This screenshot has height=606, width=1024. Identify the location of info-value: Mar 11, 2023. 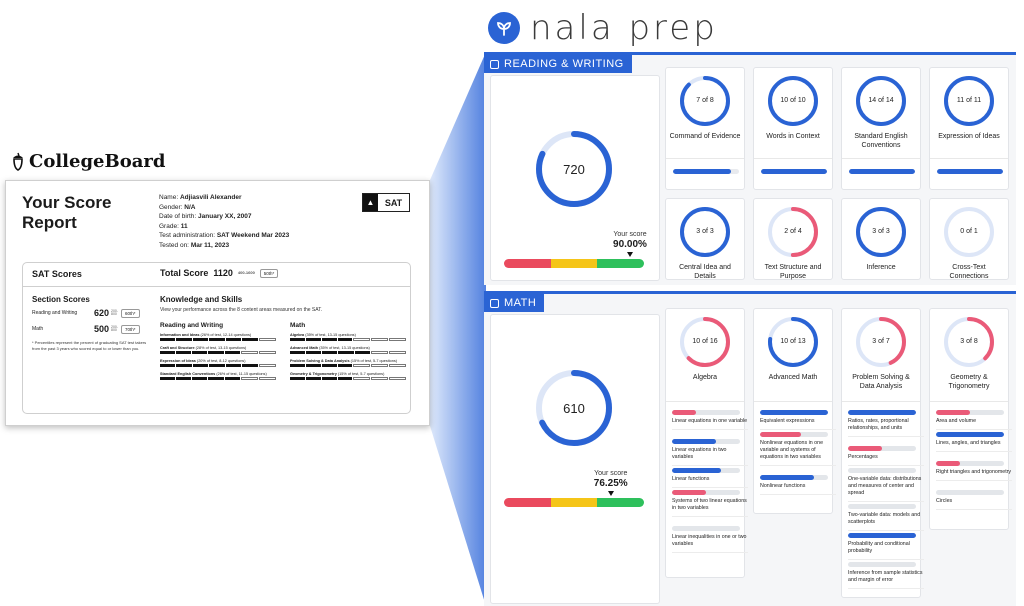
(210, 245).